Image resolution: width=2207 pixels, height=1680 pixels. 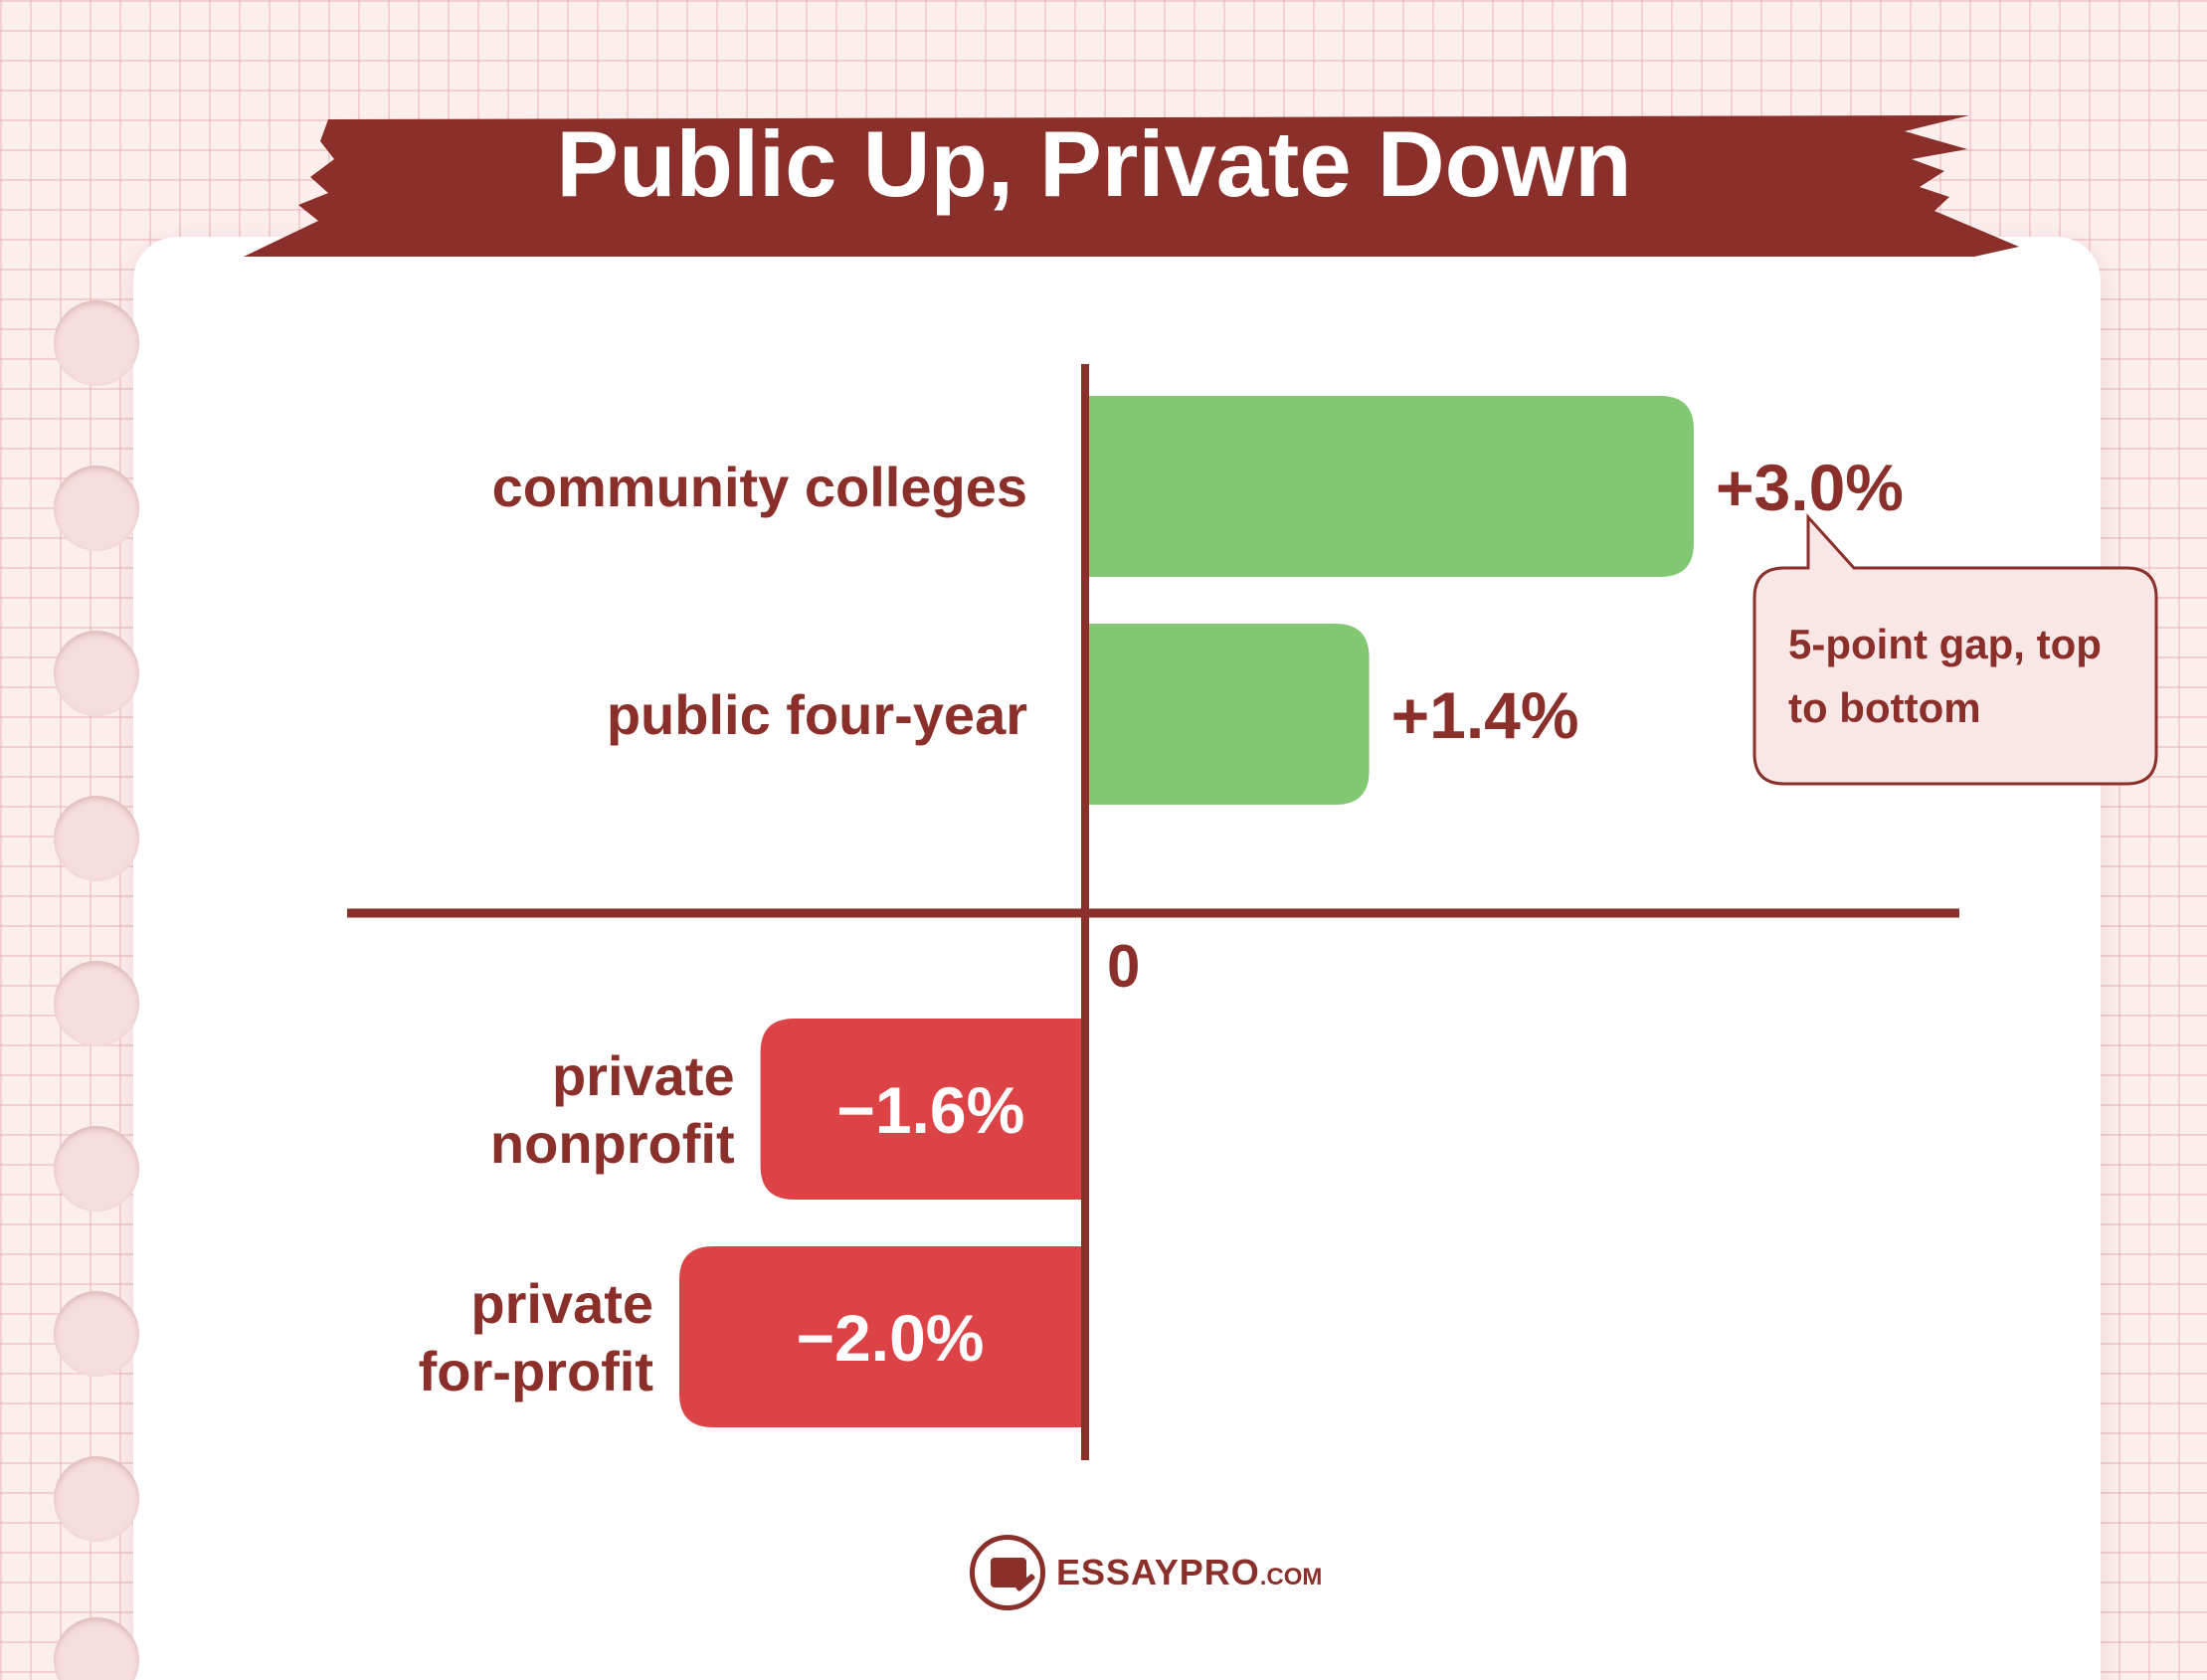 I want to click on category-label: community colleges, so click(x=760, y=487).